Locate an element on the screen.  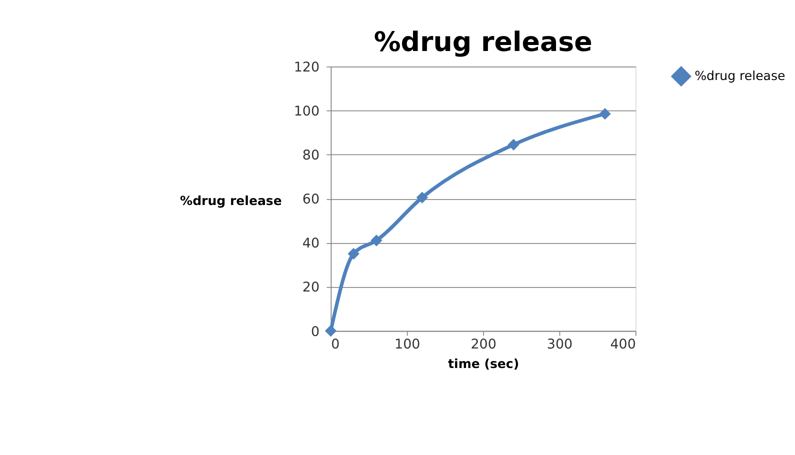
chart-title: %drug release is located at coordinates (483, 42).